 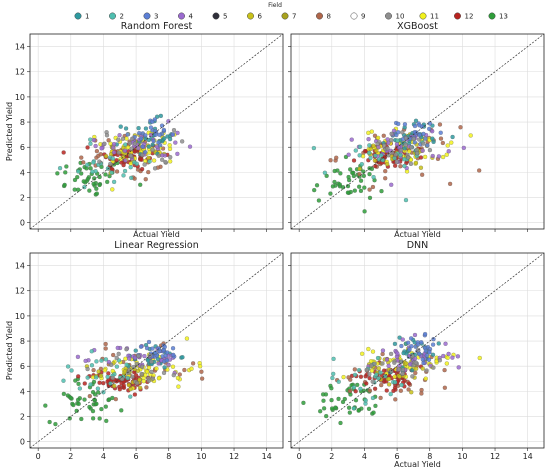 What do you see at coordinates (394, 17) in the screenshot?
I see `legend-item: 10` at bounding box center [394, 17].